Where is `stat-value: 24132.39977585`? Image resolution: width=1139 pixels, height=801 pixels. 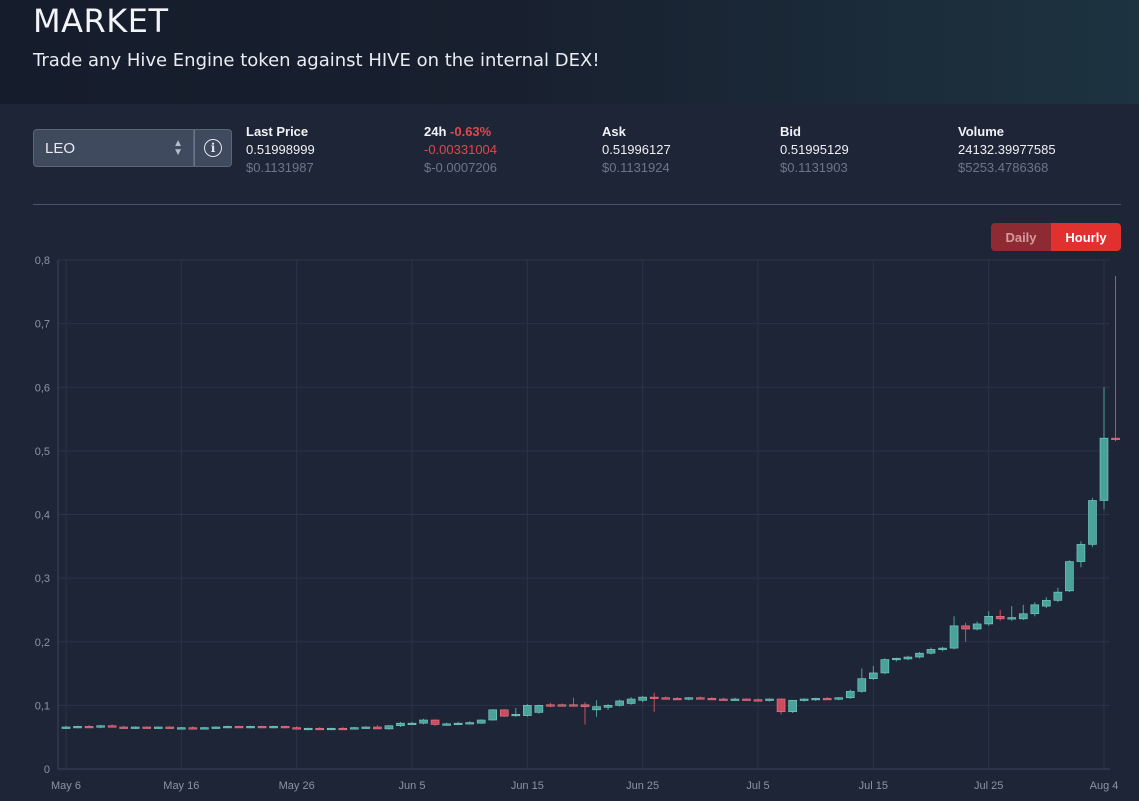 stat-value: 24132.39977585 is located at coordinates (1007, 149).